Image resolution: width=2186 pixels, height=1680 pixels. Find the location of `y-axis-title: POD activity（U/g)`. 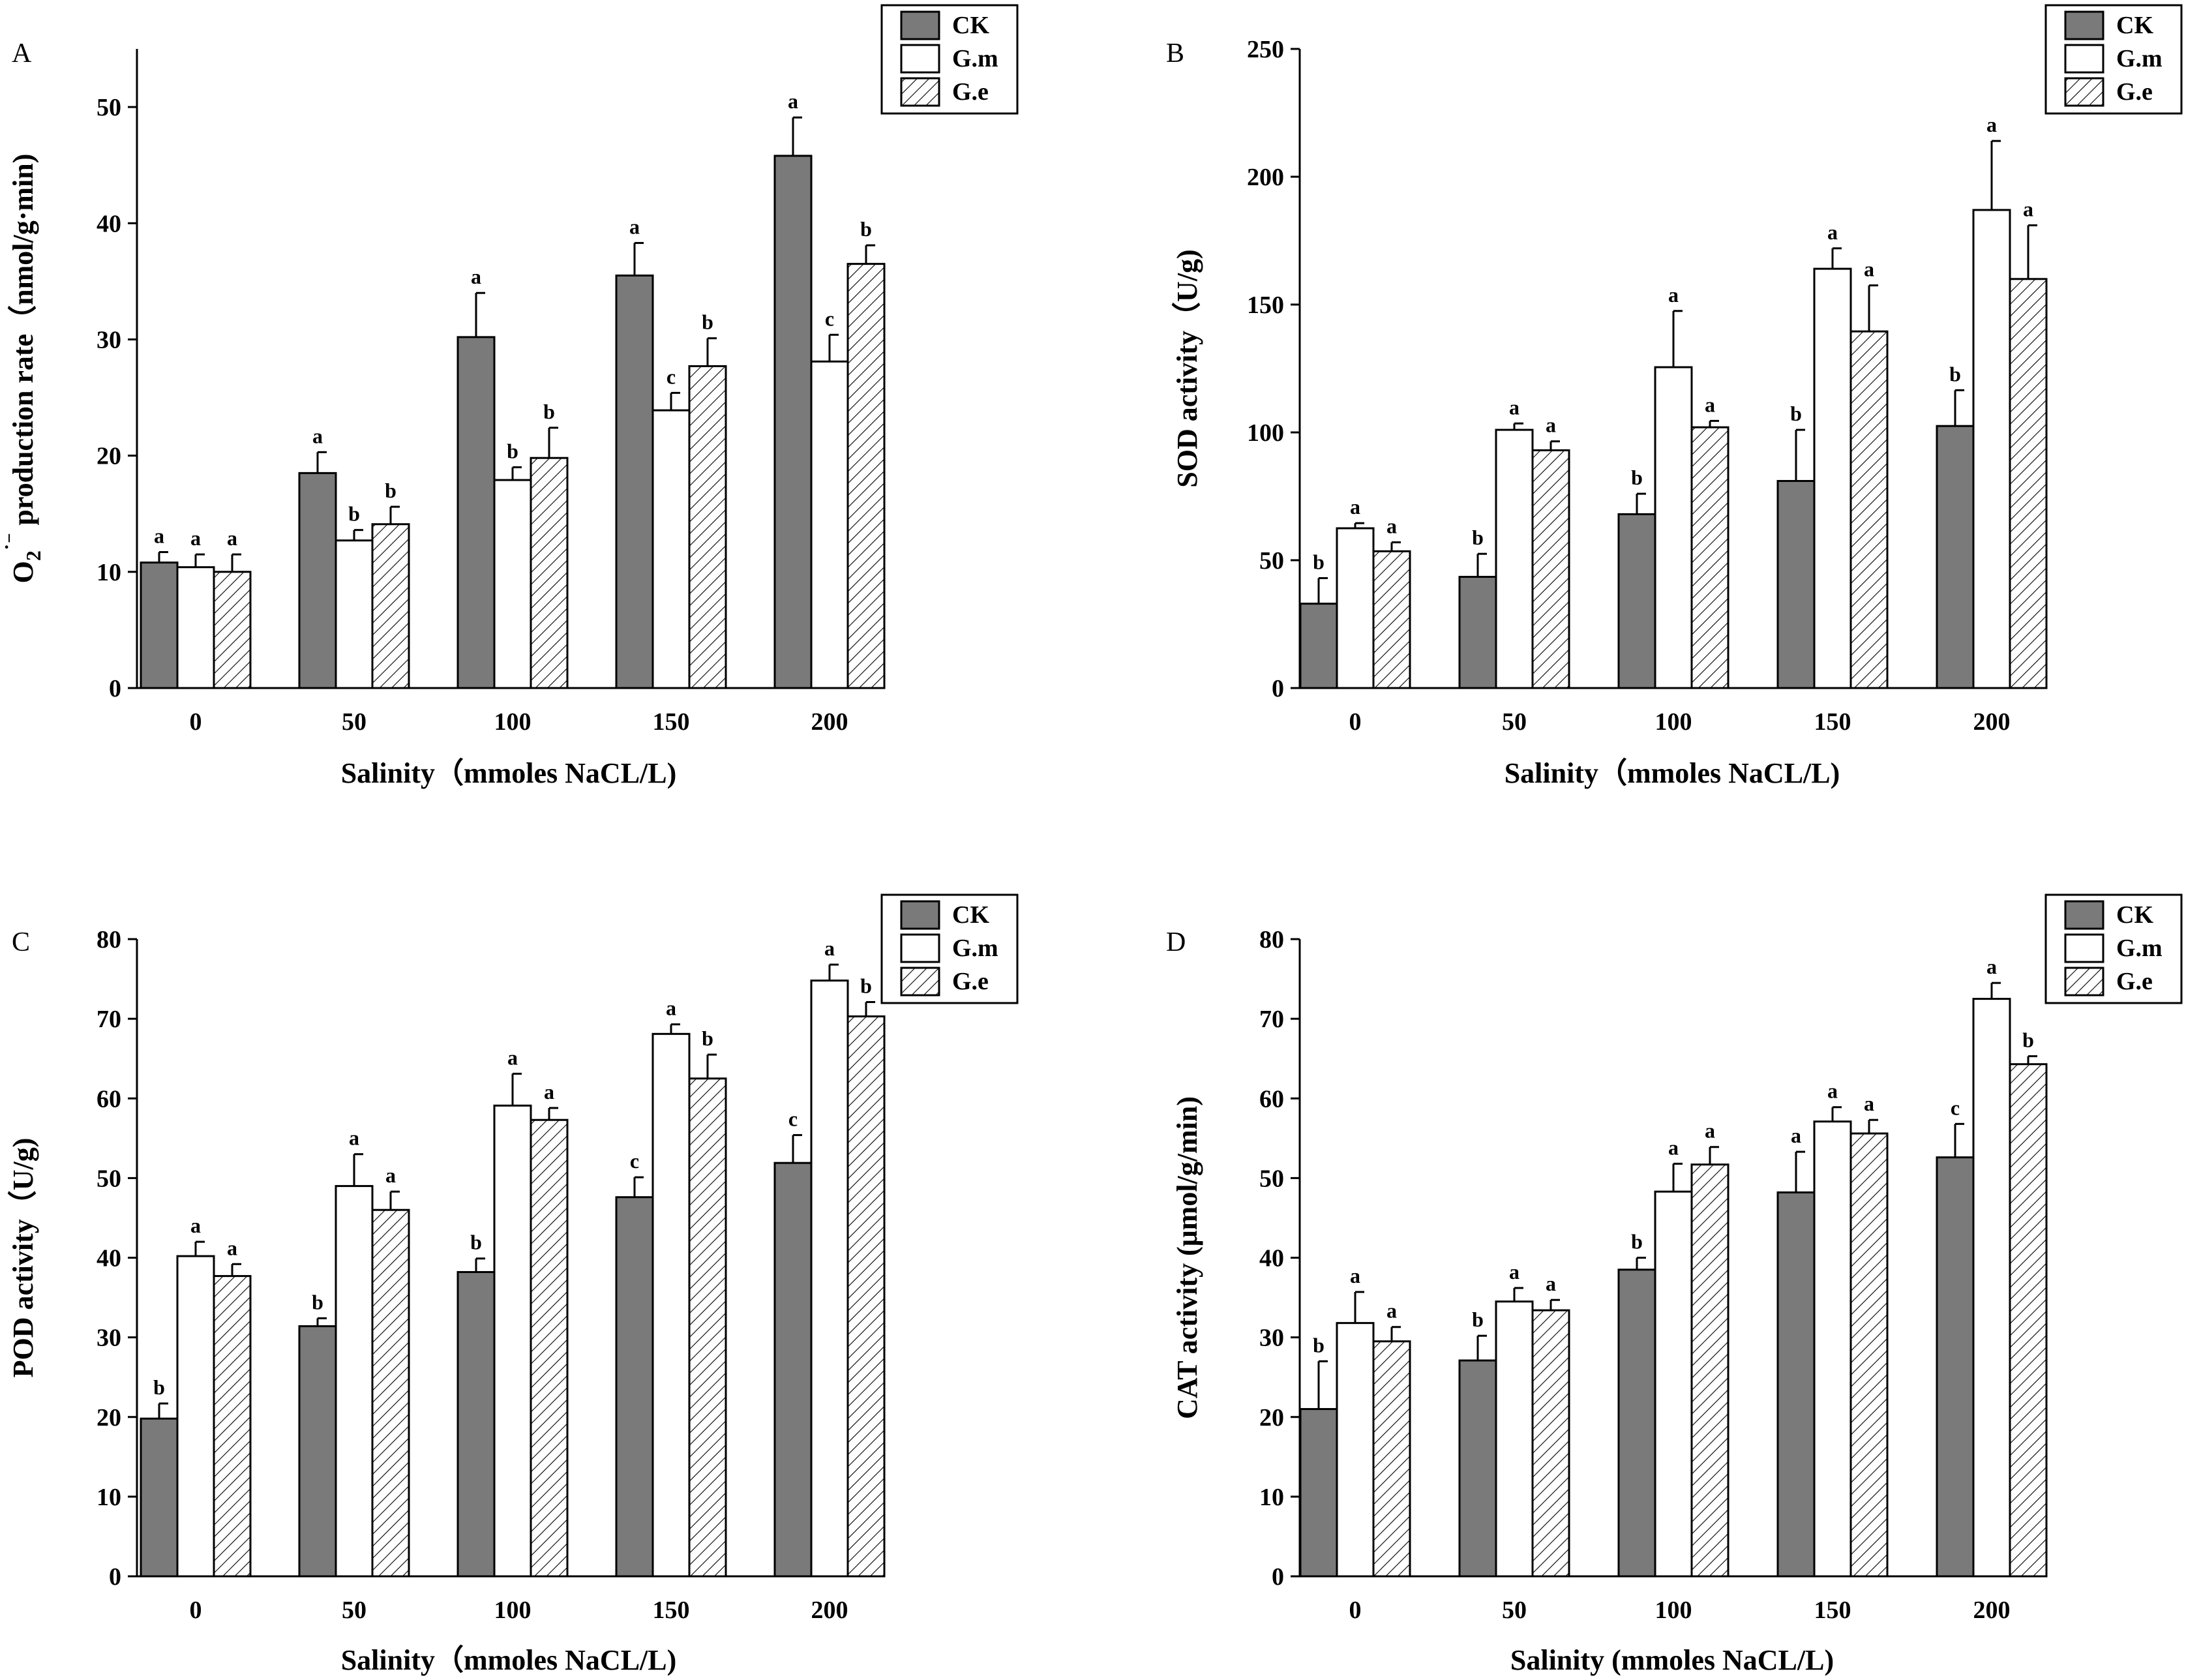

y-axis-title: POD activity（U/g) is located at coordinates (23, 1258).